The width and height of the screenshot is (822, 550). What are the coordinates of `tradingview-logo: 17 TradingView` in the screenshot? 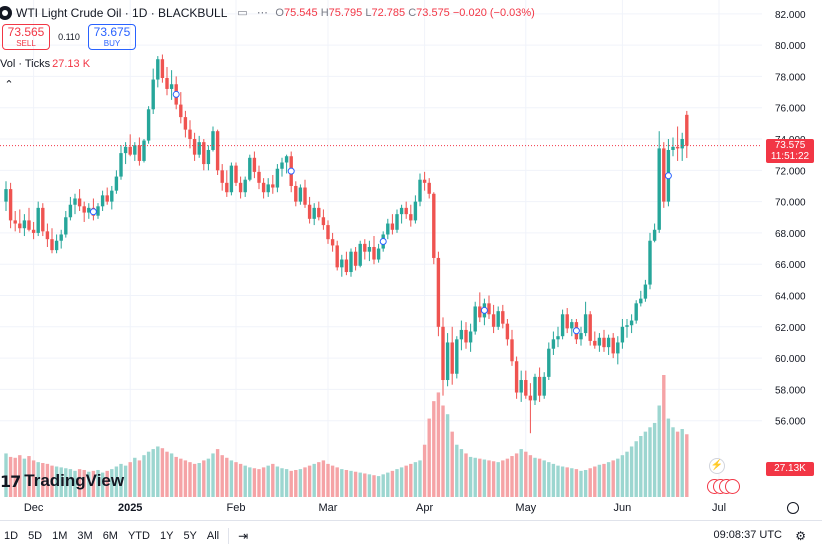 It's located at (62, 481).